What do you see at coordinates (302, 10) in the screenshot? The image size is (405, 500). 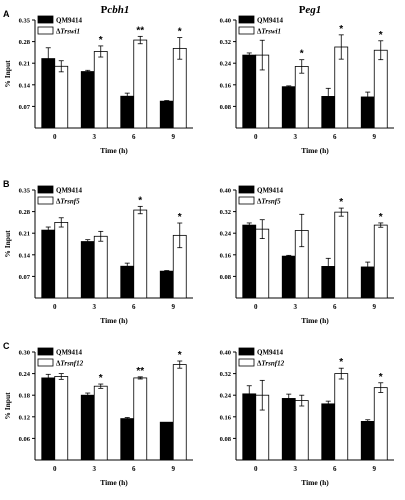 I see `column-title-1-prefix: P` at bounding box center [302, 10].